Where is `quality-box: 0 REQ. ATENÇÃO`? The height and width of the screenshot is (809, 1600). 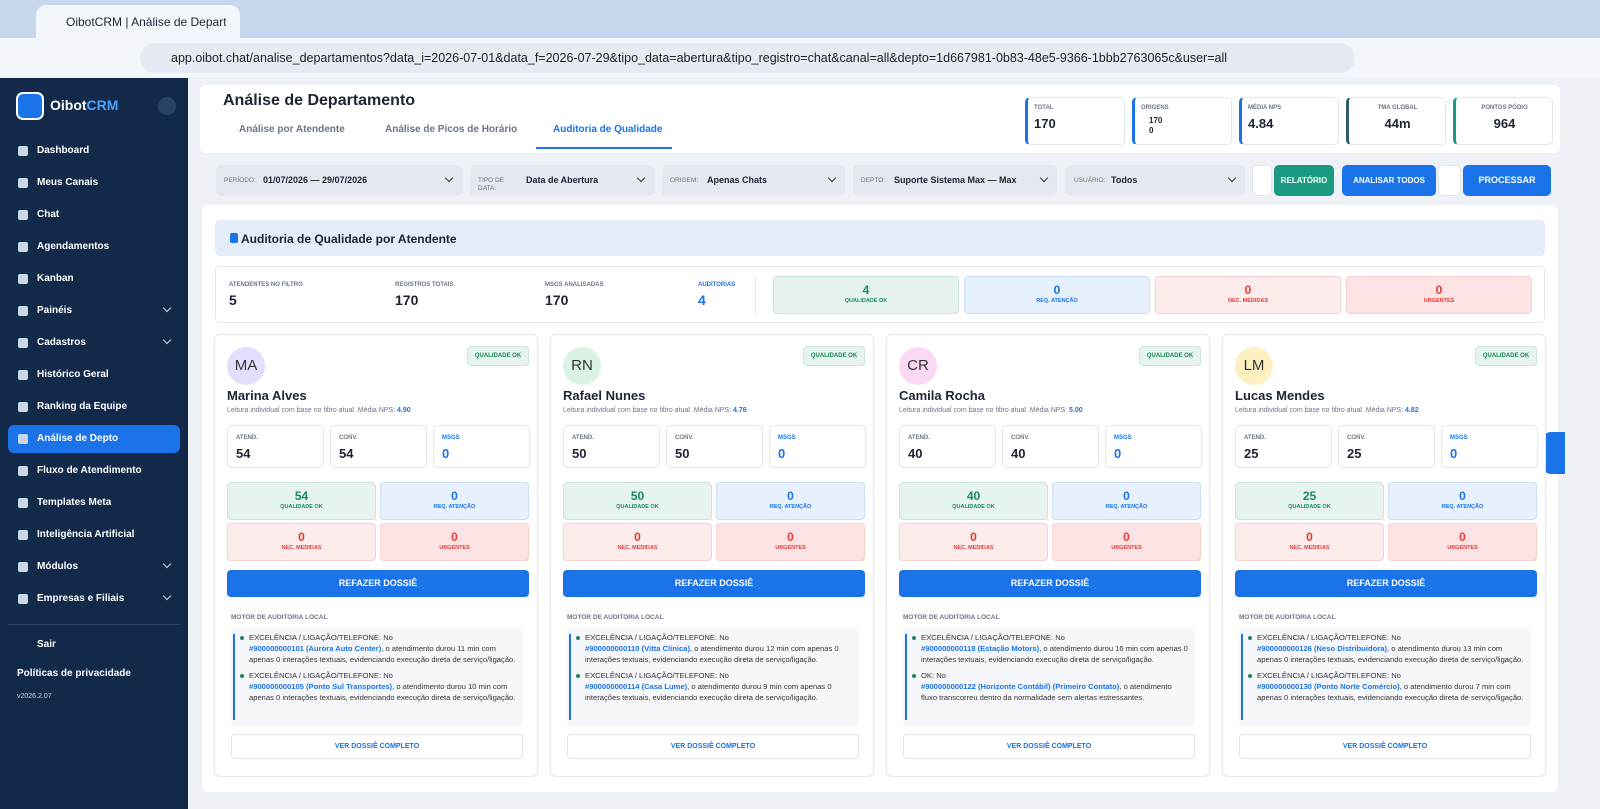 quality-box: 0 REQ. ATENÇÃO is located at coordinates (454, 501).